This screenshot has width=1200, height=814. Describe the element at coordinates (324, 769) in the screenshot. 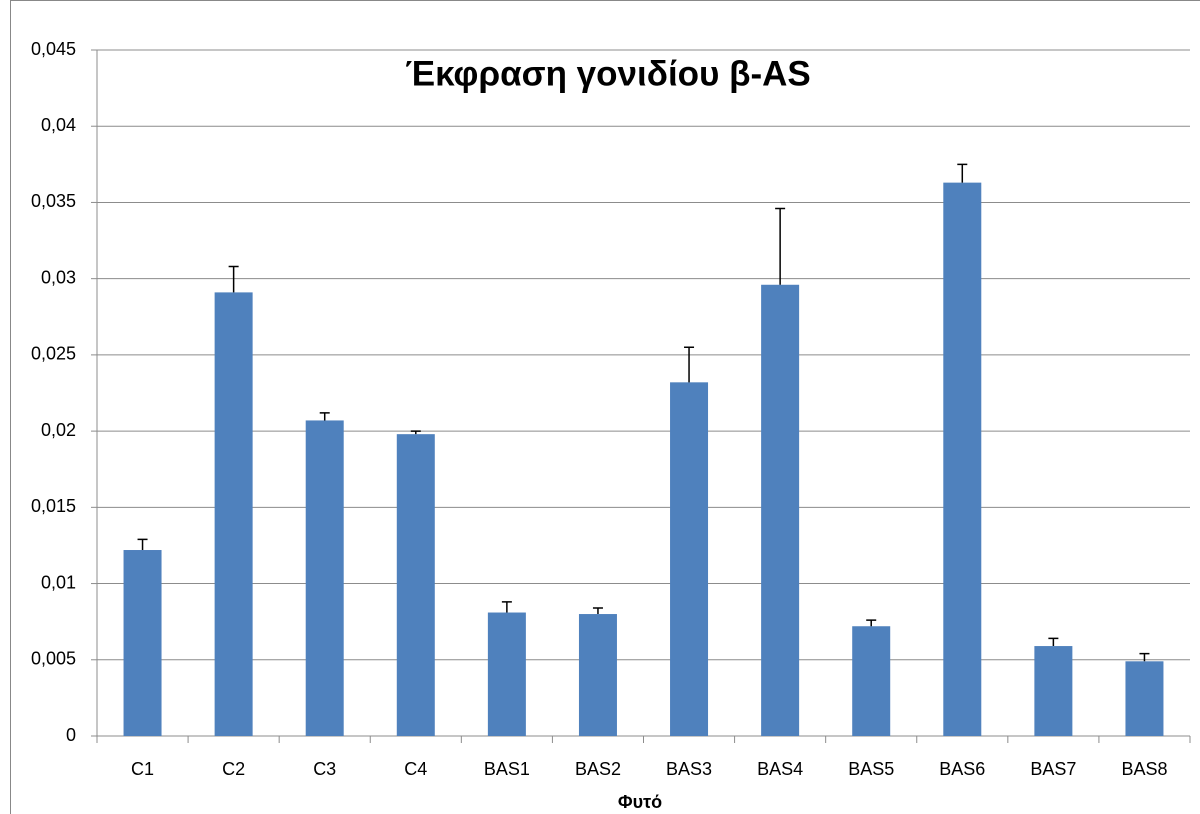

I see `x-tick-label: C3` at that location.